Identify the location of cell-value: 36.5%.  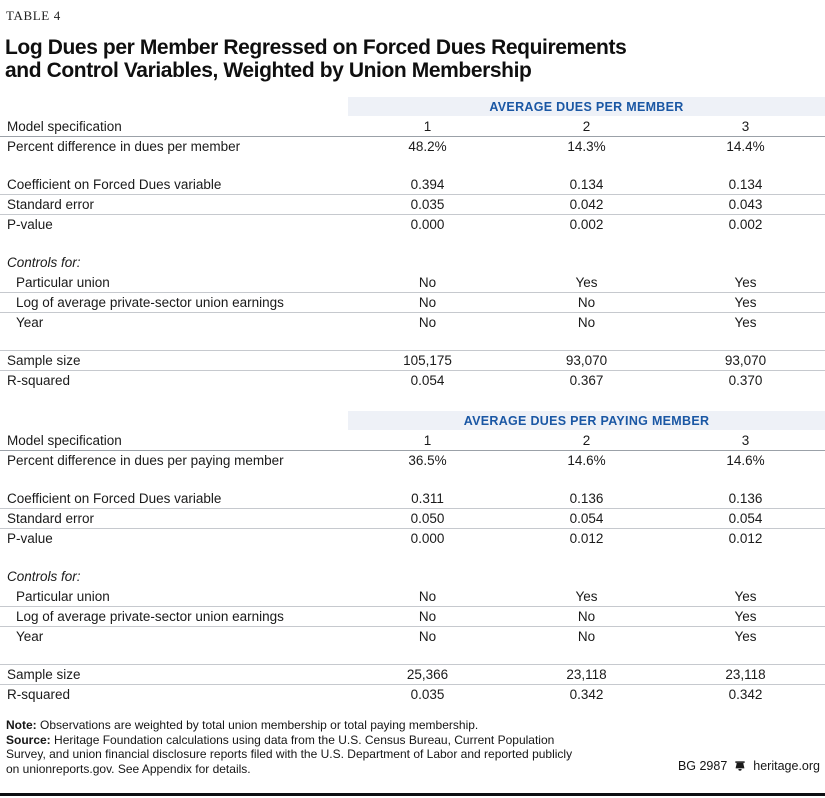
(427, 460).